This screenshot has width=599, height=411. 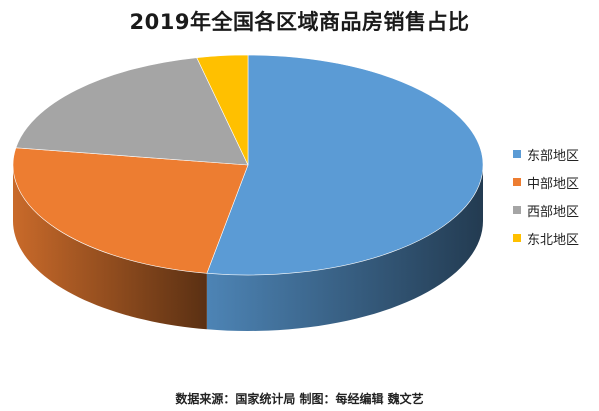 I want to click on legend-label: 西部地区, so click(x=553, y=212).